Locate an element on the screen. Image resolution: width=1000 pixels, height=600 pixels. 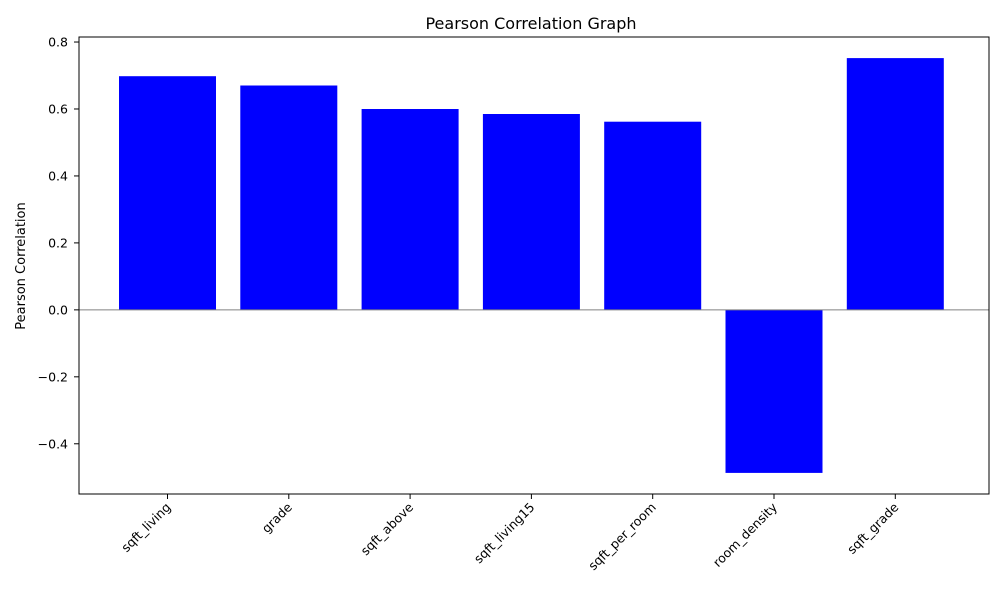
bar-sqft_per_room is located at coordinates (653, 215).